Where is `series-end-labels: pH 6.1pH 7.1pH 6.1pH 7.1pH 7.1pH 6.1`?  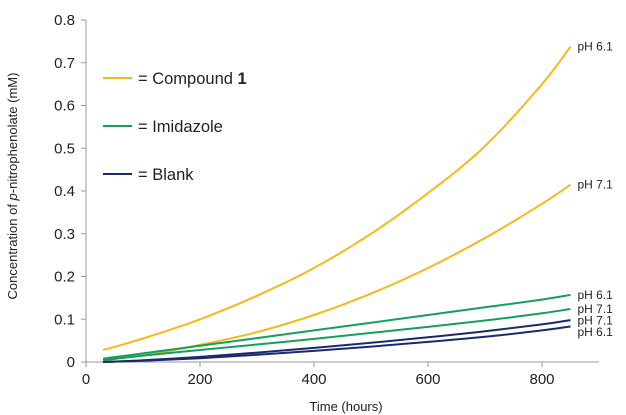 series-end-labels: pH 6.1pH 7.1pH 6.1pH 7.1pH 7.1pH 6.1 is located at coordinates (596, 189).